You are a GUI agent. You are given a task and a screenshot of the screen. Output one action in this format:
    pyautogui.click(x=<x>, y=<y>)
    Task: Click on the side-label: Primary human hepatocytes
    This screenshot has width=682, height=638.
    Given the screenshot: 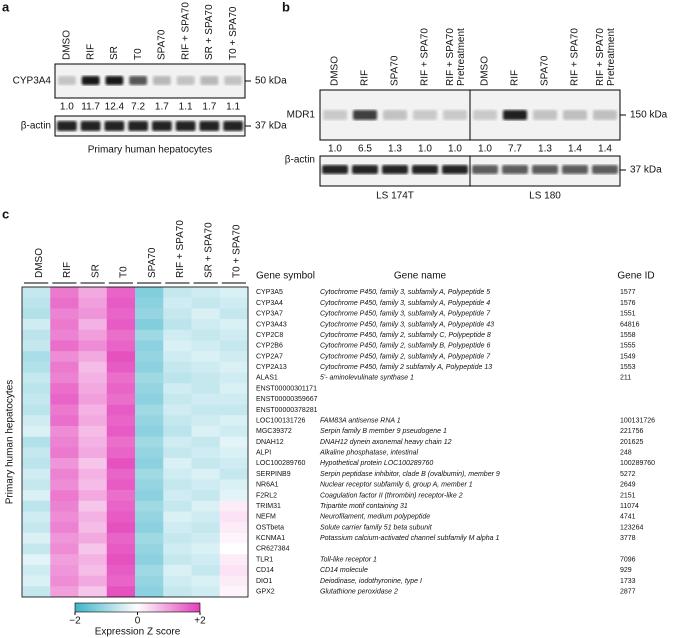 What is the action you would take?
    pyautogui.click(x=10, y=442)
    